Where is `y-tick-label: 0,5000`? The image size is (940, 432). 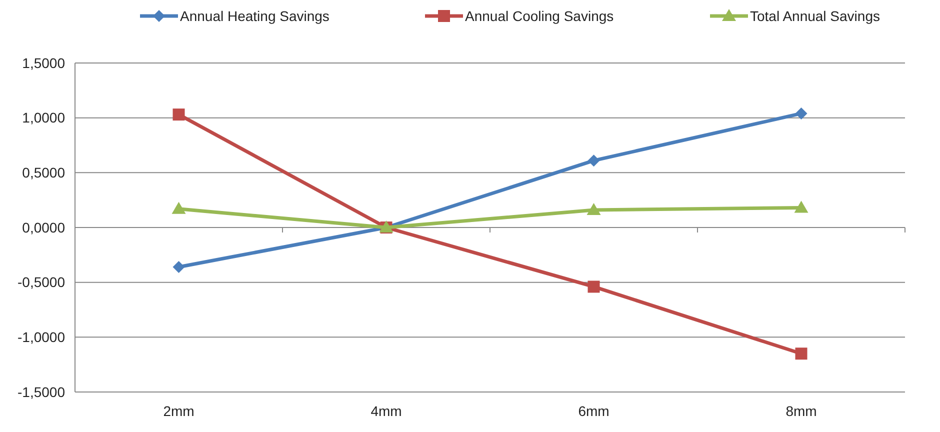
y-tick-label: 0,5000 is located at coordinates (44, 172).